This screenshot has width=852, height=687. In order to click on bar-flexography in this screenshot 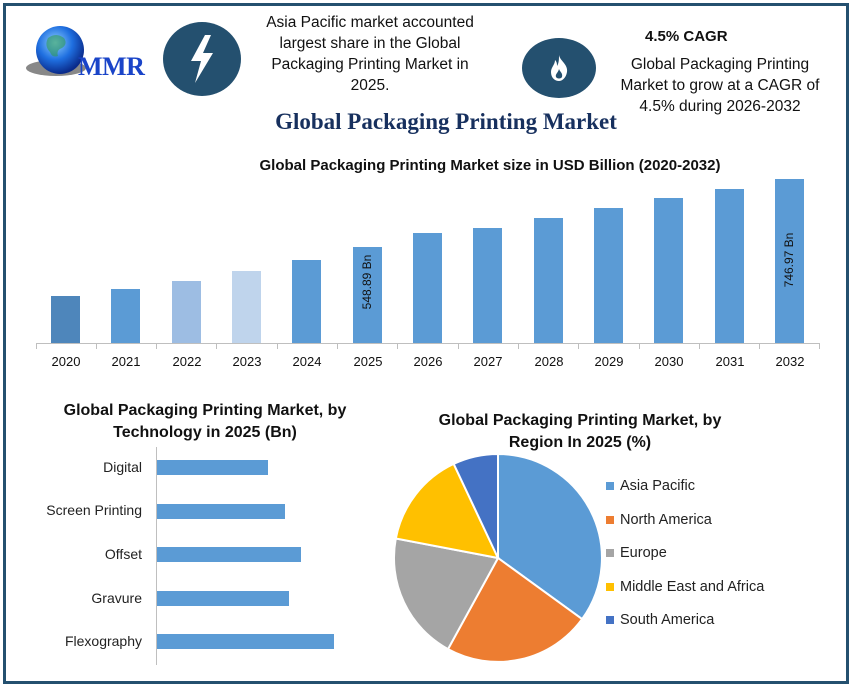, I will do `click(245, 641)`.